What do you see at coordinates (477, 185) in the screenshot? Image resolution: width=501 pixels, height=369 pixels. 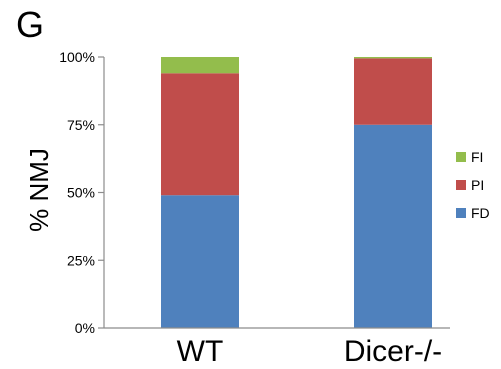 I see `legend-label-pi: PI` at bounding box center [477, 185].